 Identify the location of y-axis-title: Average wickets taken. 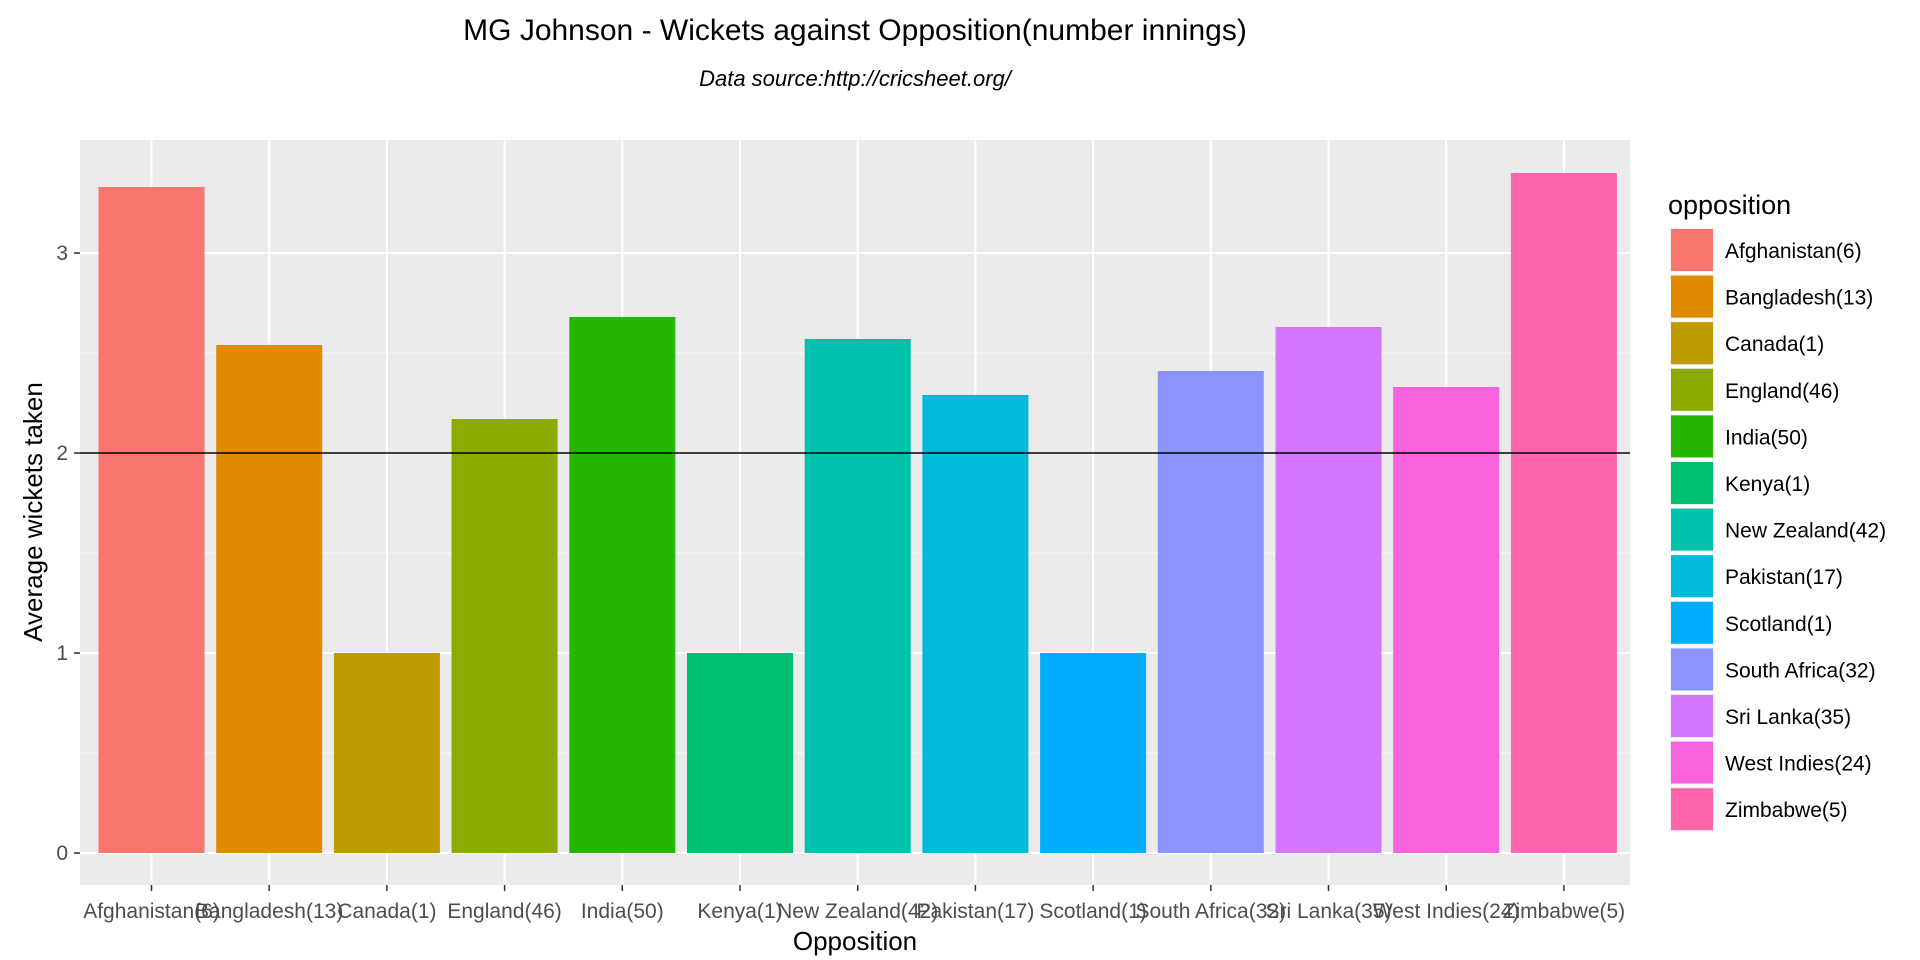
(33, 512).